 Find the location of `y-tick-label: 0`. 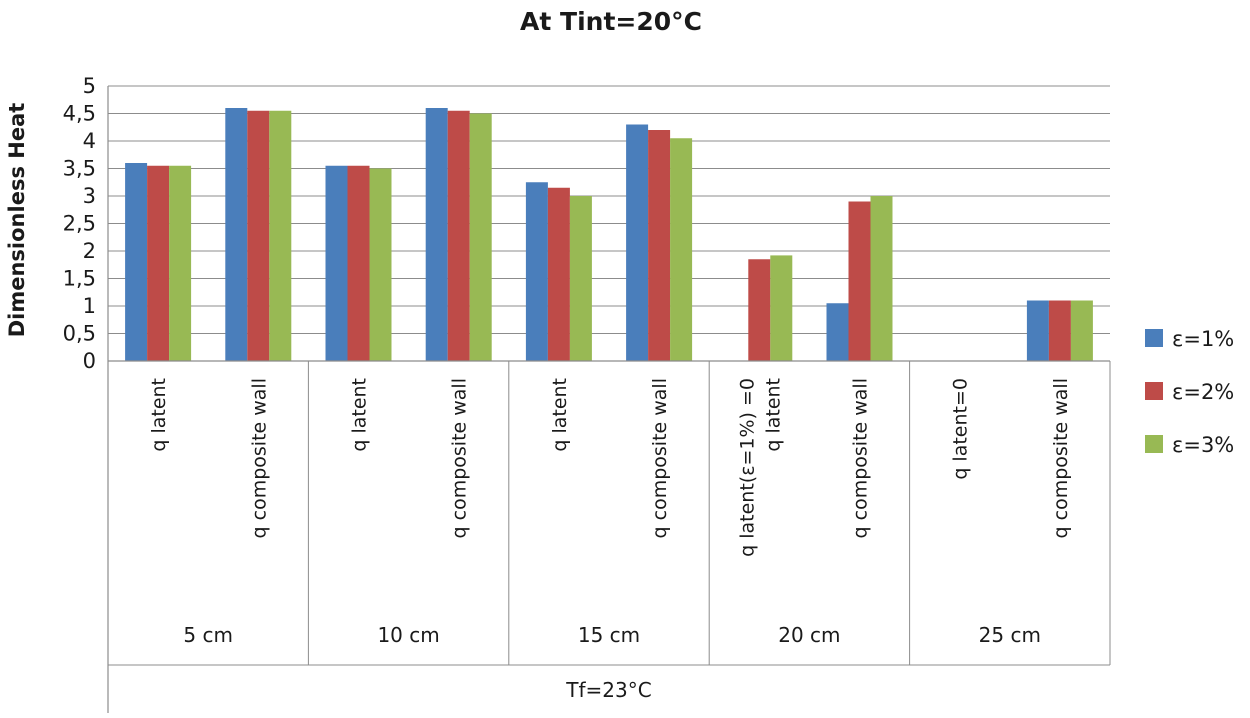

y-tick-label: 0 is located at coordinates (89, 361).